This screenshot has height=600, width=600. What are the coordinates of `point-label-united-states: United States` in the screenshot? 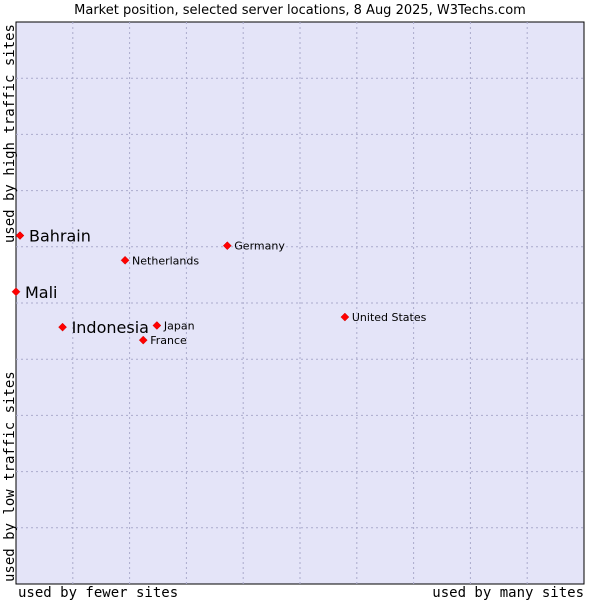 It's located at (389, 317).